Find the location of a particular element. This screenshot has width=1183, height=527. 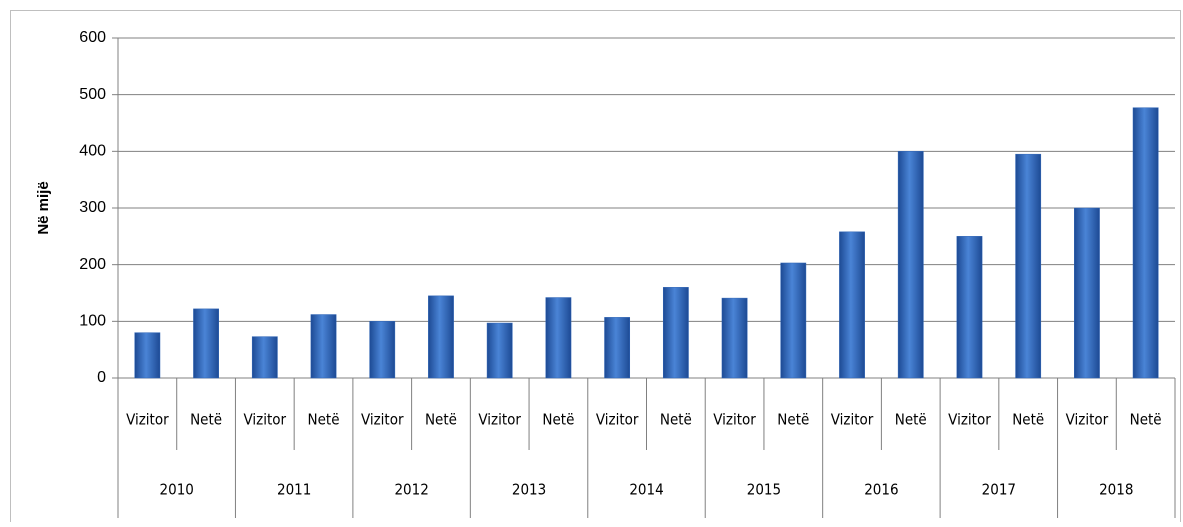

group-label: 2013 is located at coordinates (529, 490).